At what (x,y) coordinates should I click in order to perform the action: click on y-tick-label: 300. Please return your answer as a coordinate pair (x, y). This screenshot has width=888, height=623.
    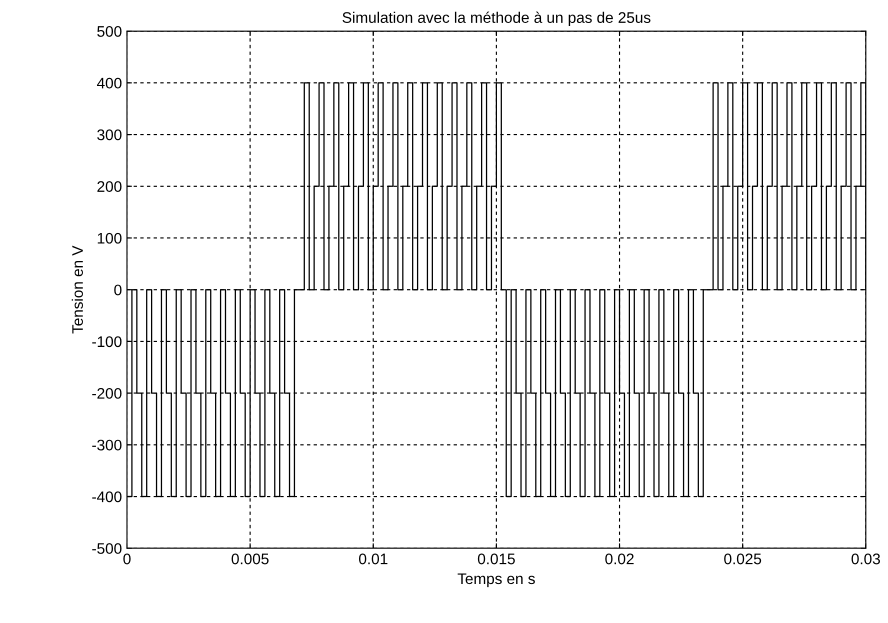
    Looking at the image, I should click on (109, 134).